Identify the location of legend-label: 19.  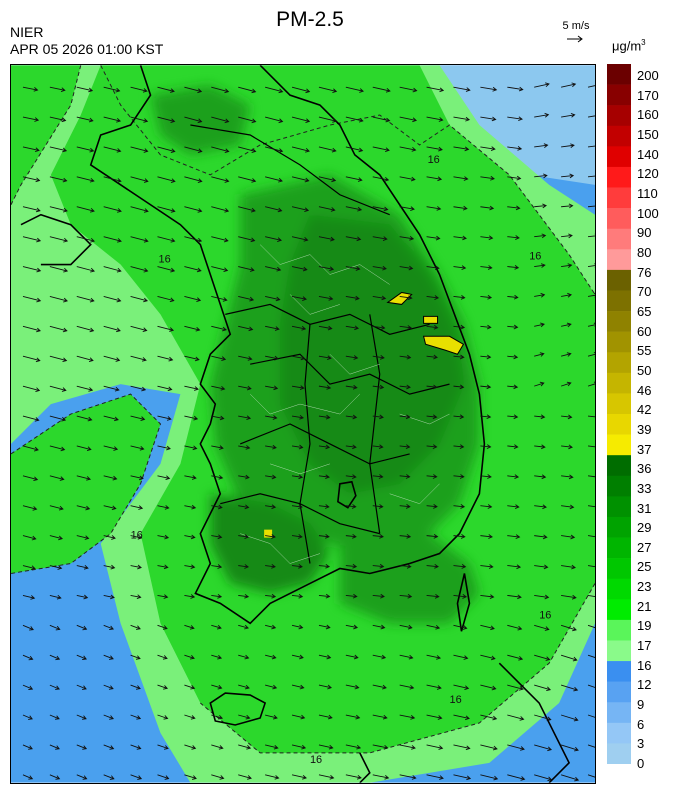
(644, 626).